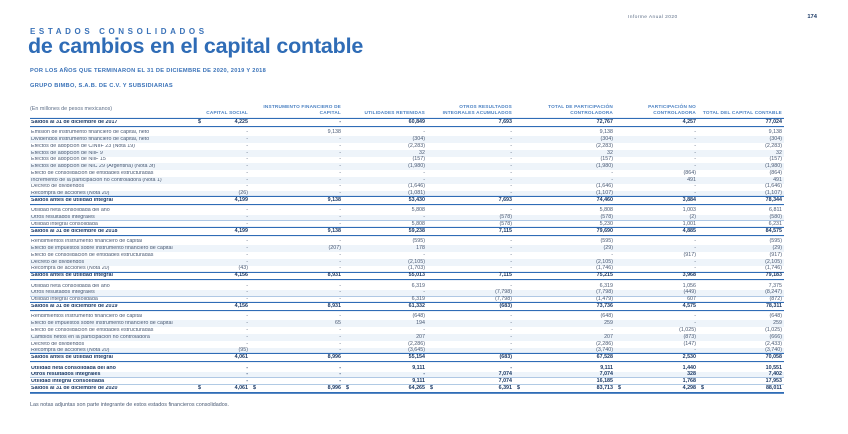 Image resolution: width=848 pixels, height=434 pixels. Describe the element at coordinates (74, 388) in the screenshot. I see `row-label: Saldos al 31 de diciembre de 2020` at that location.